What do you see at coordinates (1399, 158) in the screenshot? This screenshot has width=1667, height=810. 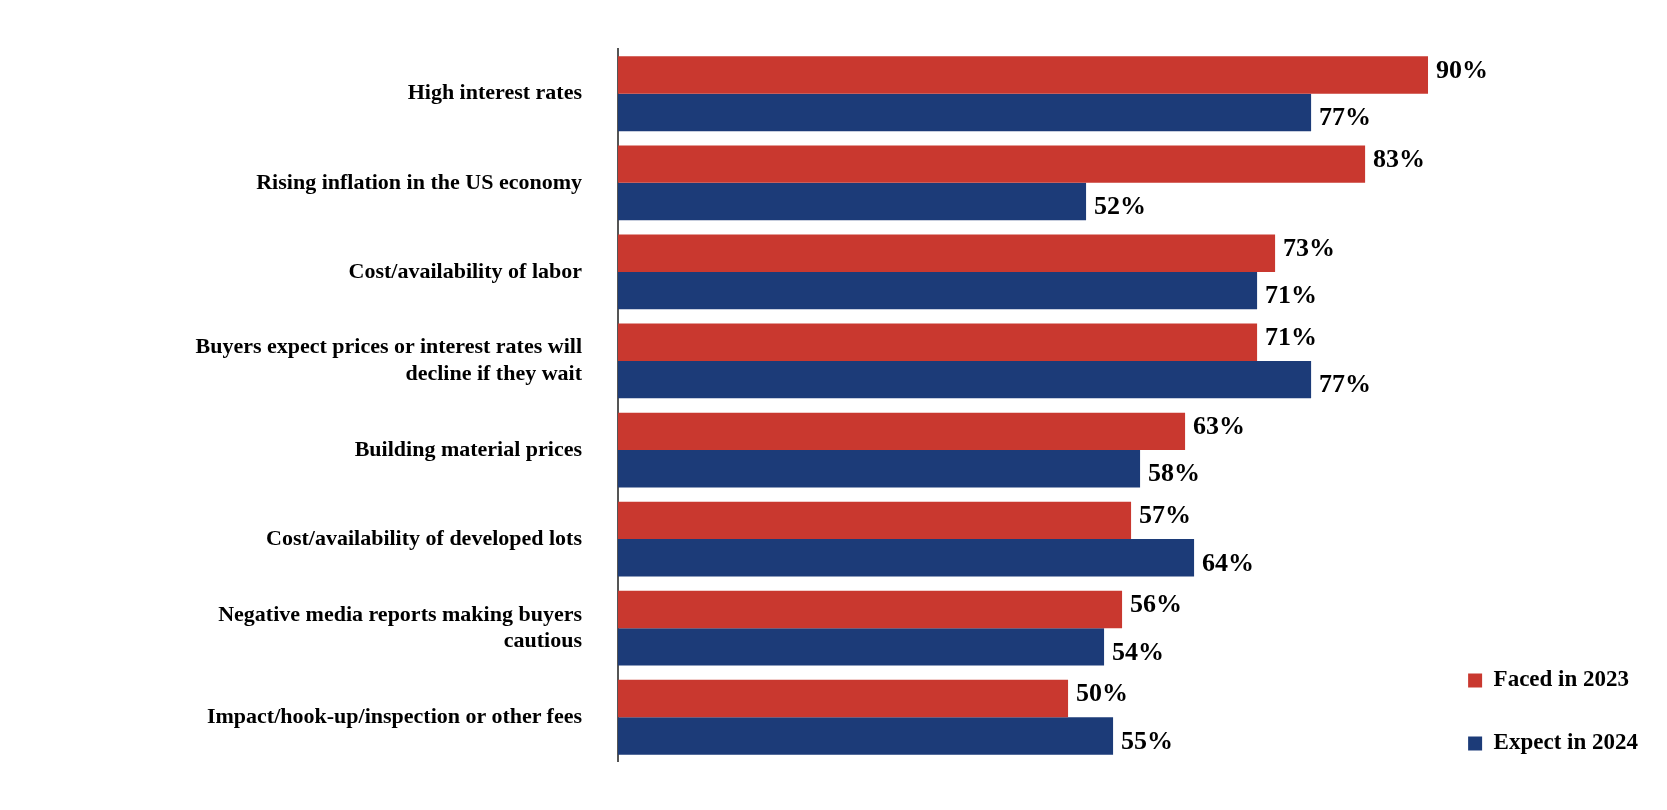 I see `data-label: 83%` at bounding box center [1399, 158].